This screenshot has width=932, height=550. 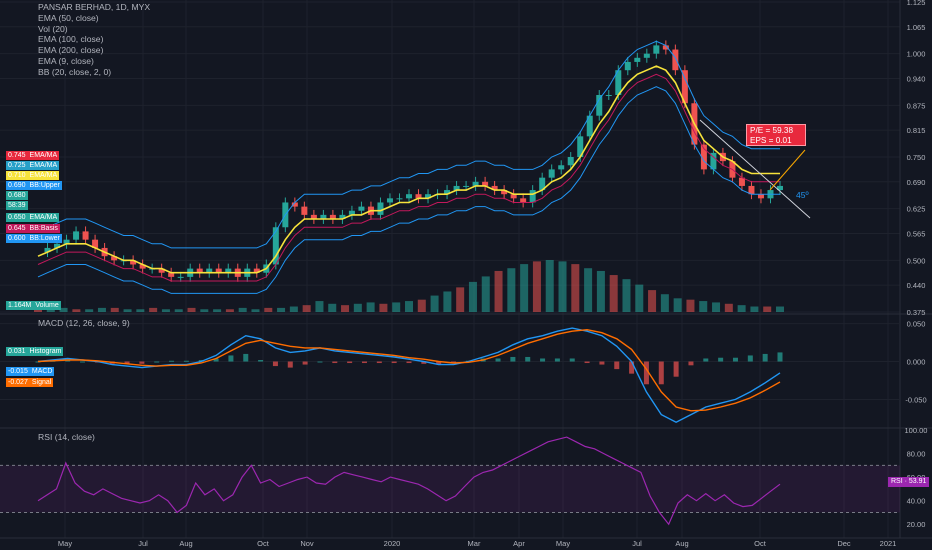 I want to click on price-label: 1.164M Volume, so click(x=33, y=305).